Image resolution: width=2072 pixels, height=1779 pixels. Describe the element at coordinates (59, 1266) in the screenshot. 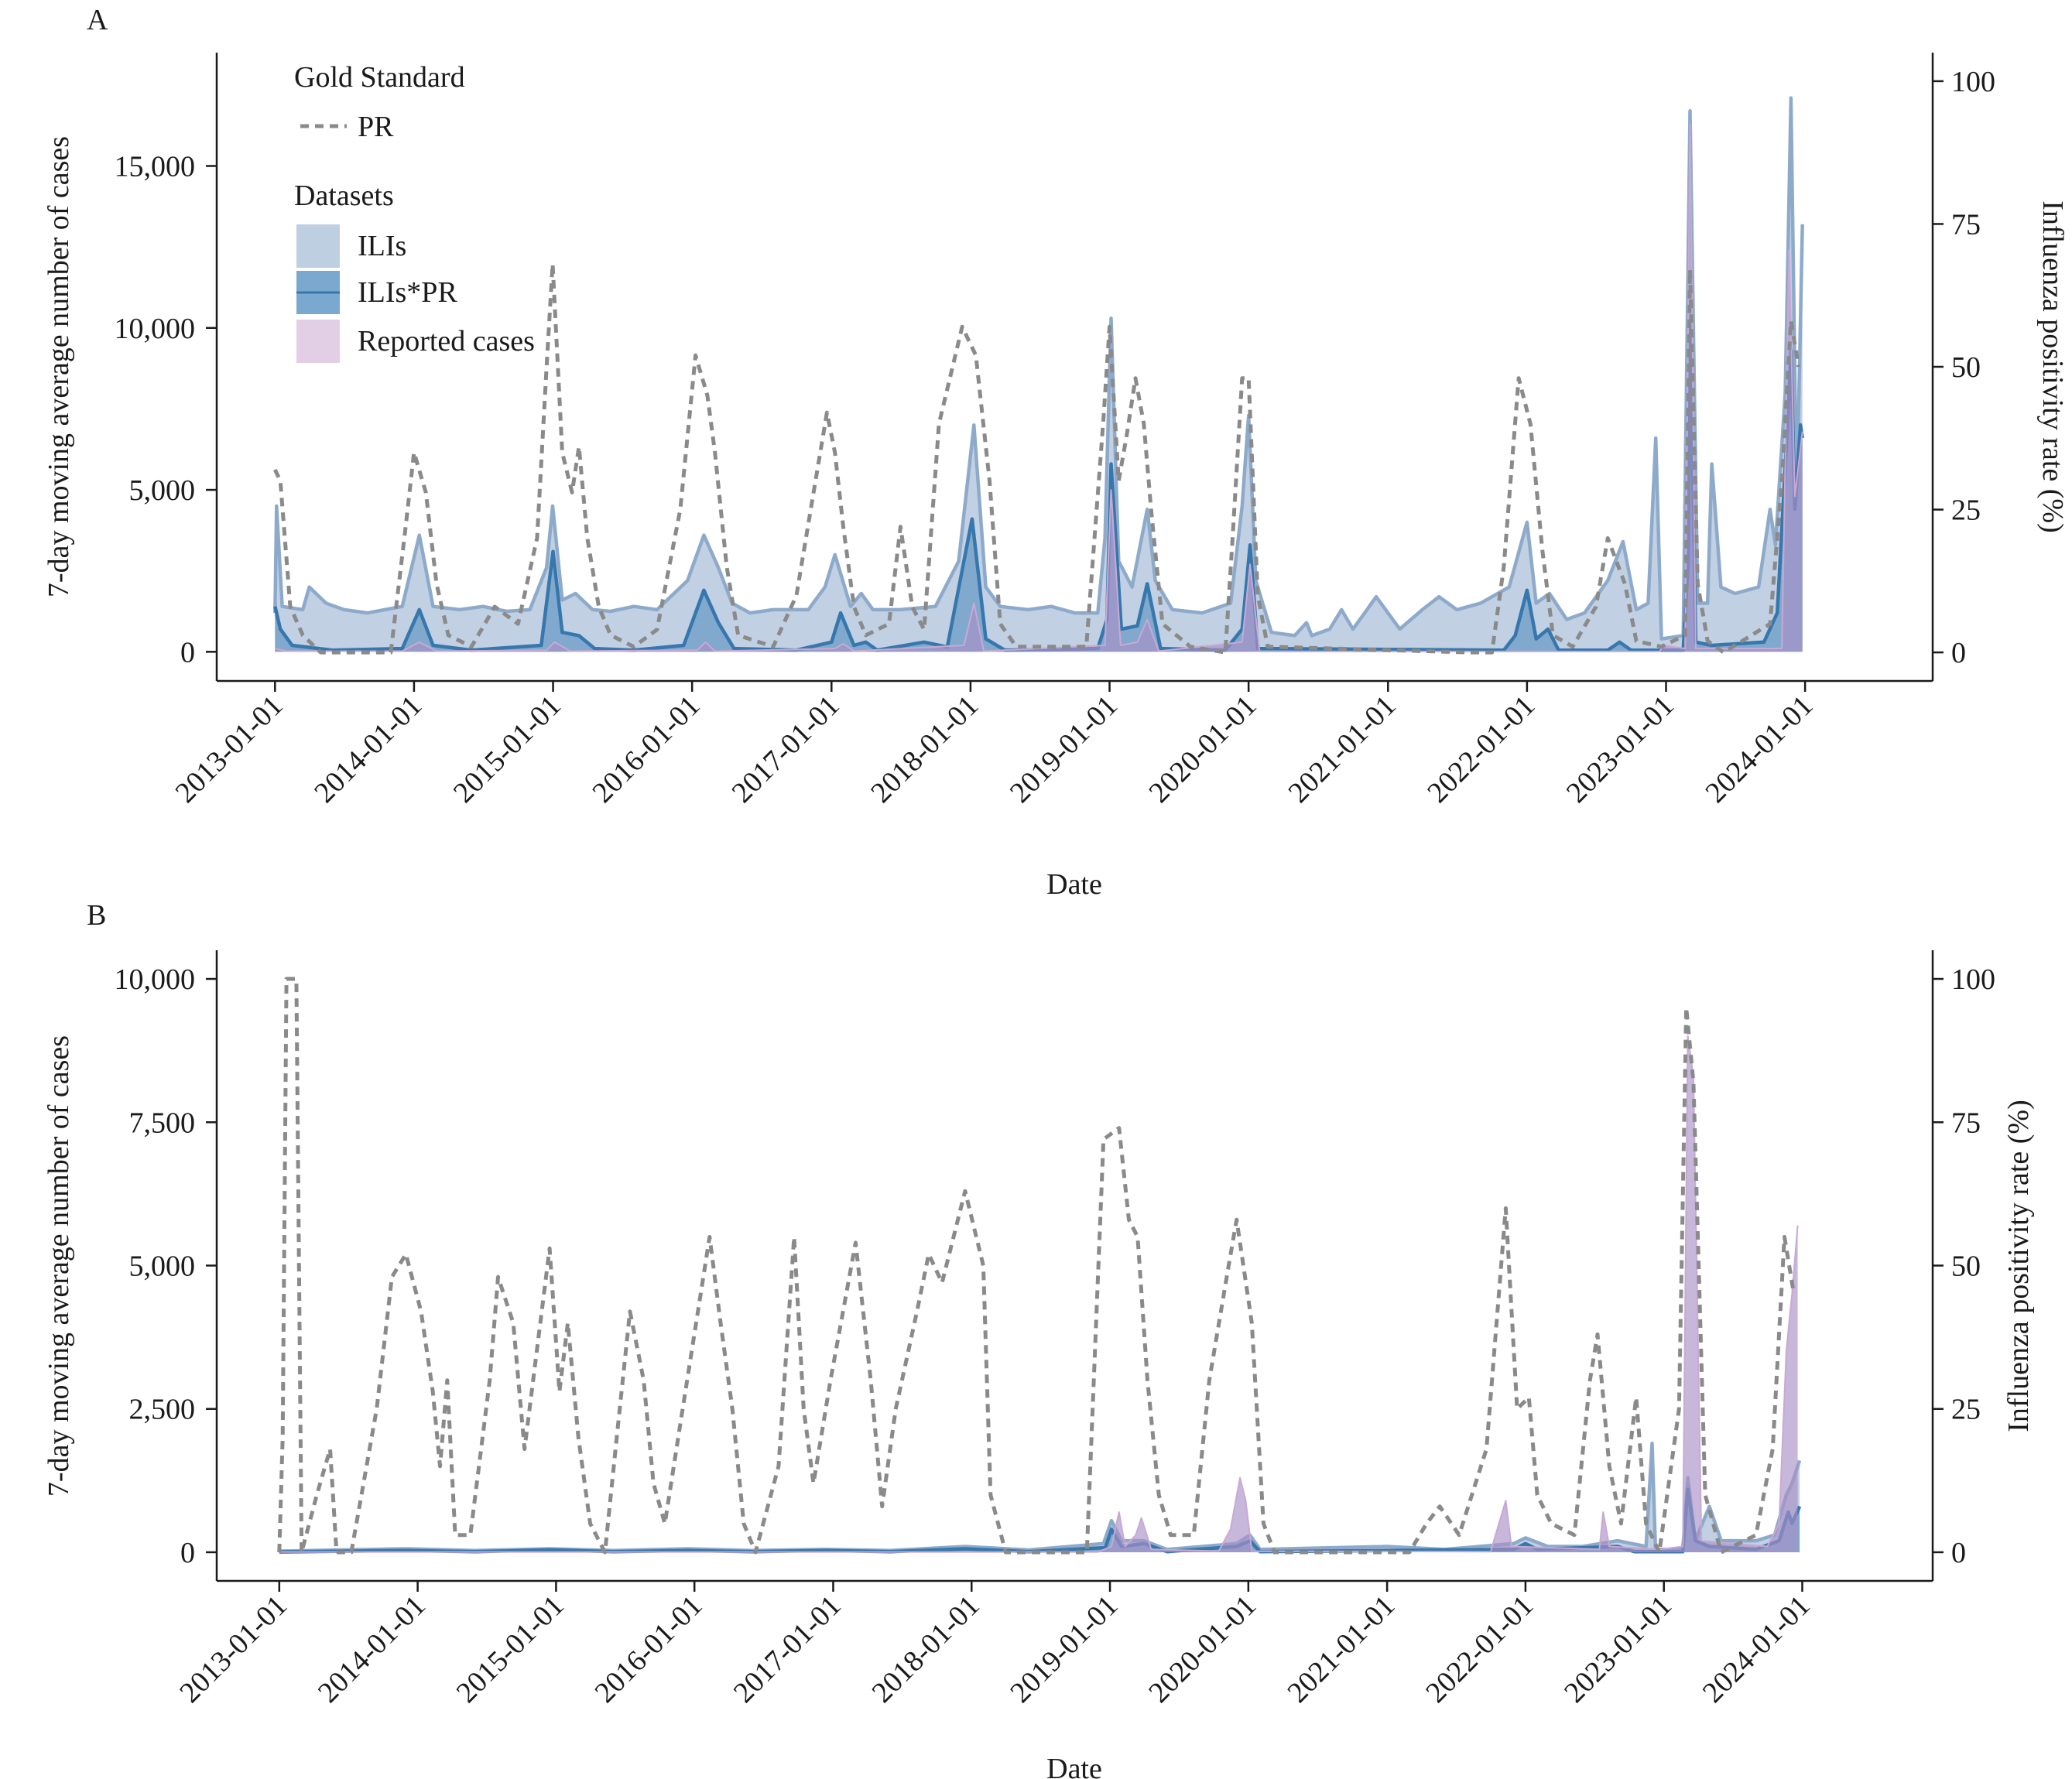

I see `panel-b-y-axis-title: 7-day moving average number of cases` at that location.